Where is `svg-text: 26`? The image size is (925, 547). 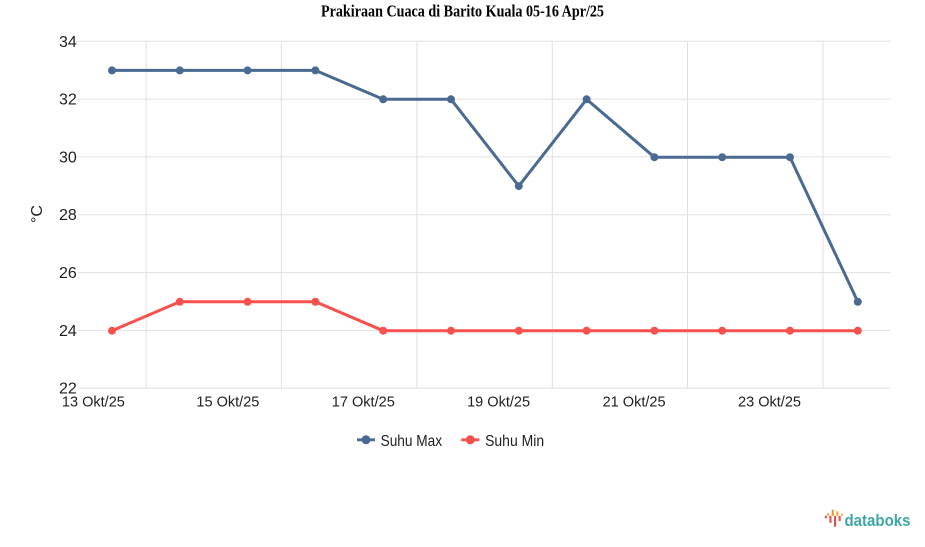 svg-text: 26 is located at coordinates (68, 273).